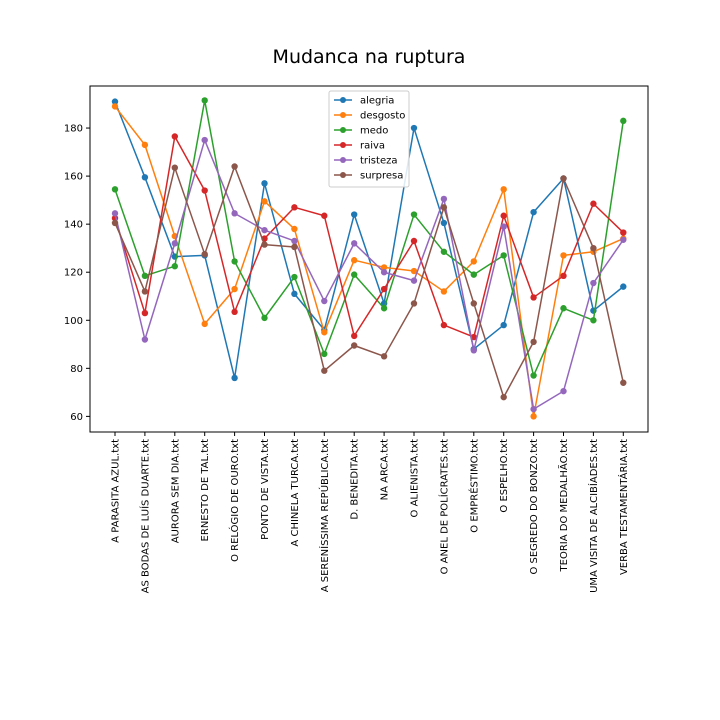 This screenshot has height=720, width=720. Describe the element at coordinates (234, 500) in the screenshot. I see `x-tick-label: O RELÓGIO DE OURO.txt` at that location.